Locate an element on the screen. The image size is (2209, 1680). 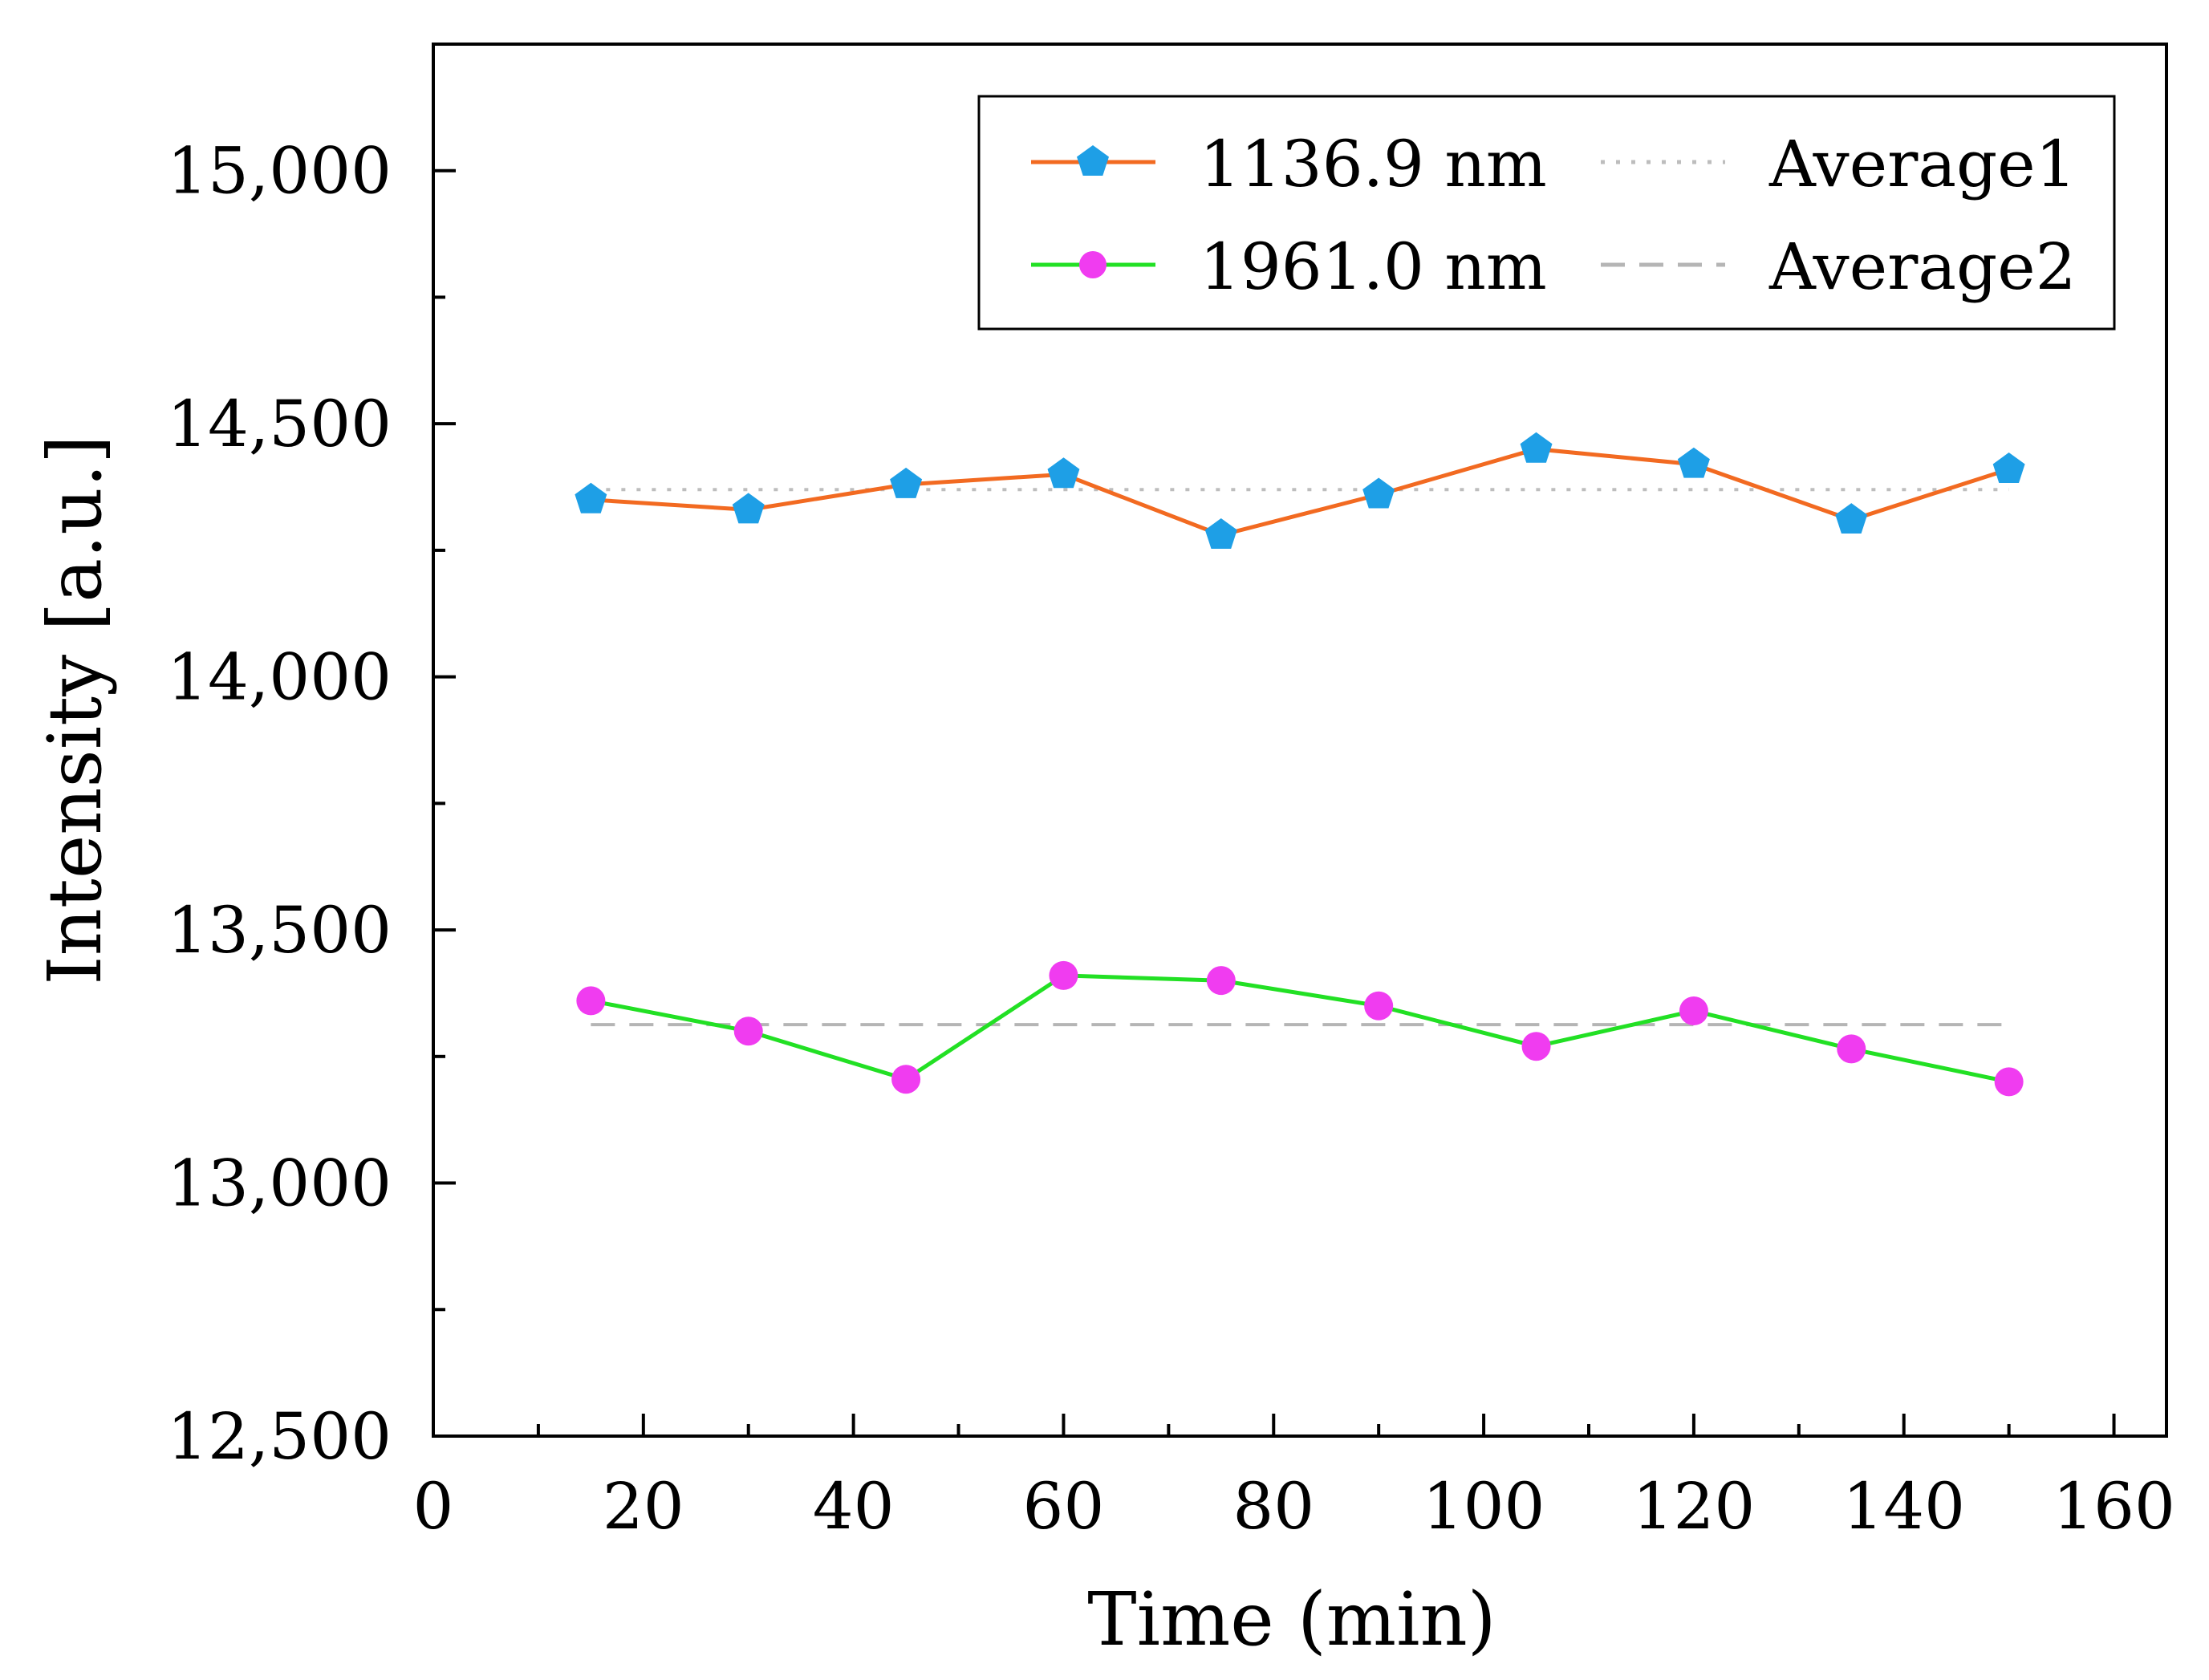
x-tick-label: 80 is located at coordinates (1273, 1506).